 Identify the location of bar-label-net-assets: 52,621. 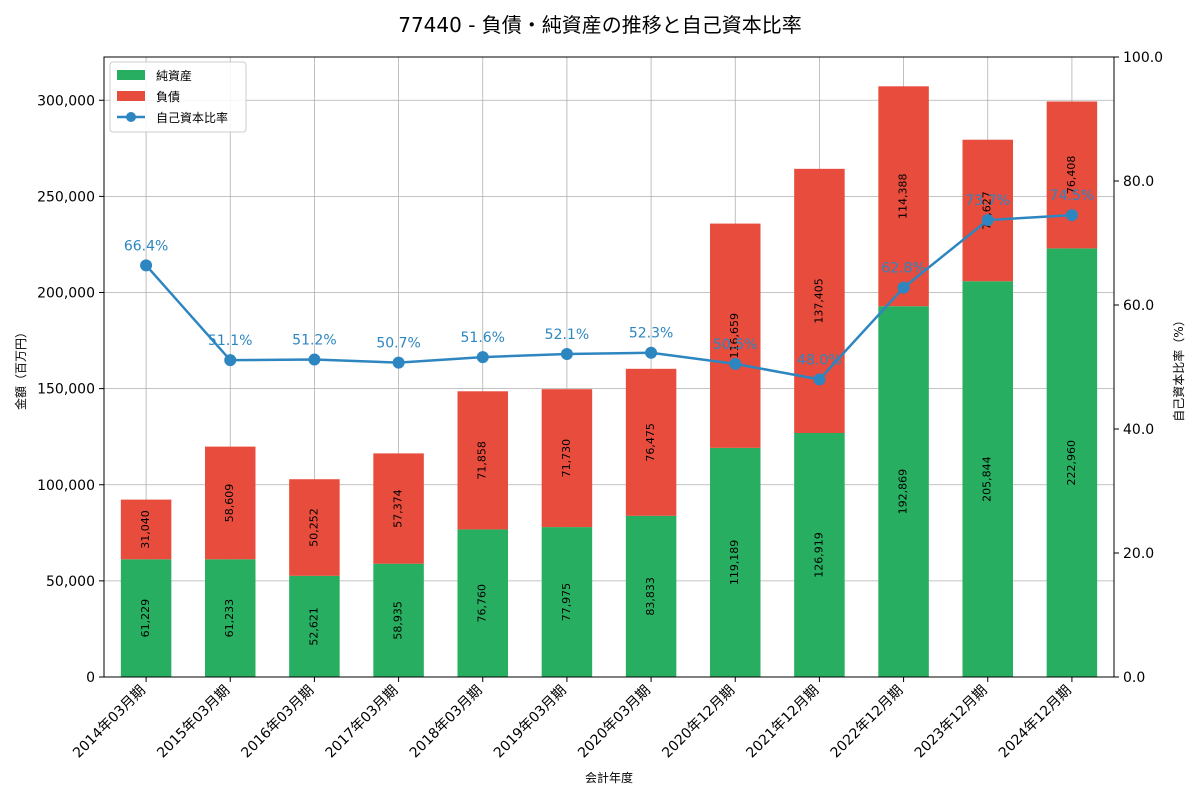
(313, 626).